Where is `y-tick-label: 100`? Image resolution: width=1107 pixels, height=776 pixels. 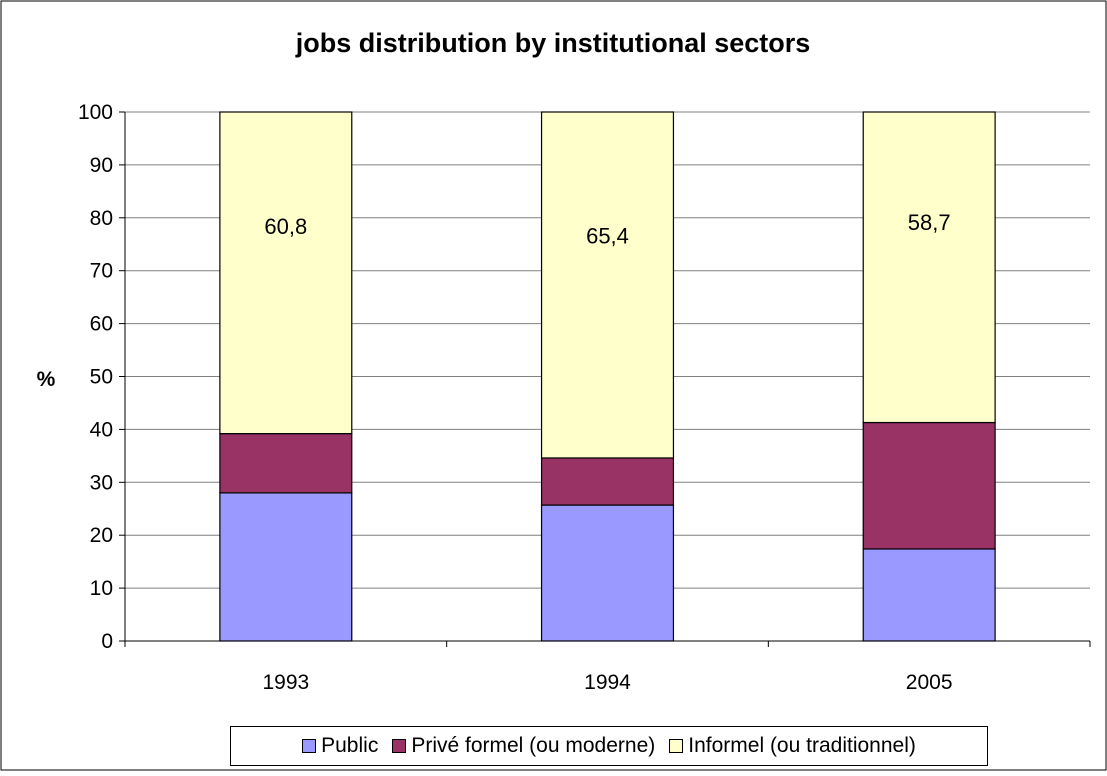
y-tick-label: 100 is located at coordinates (95, 112).